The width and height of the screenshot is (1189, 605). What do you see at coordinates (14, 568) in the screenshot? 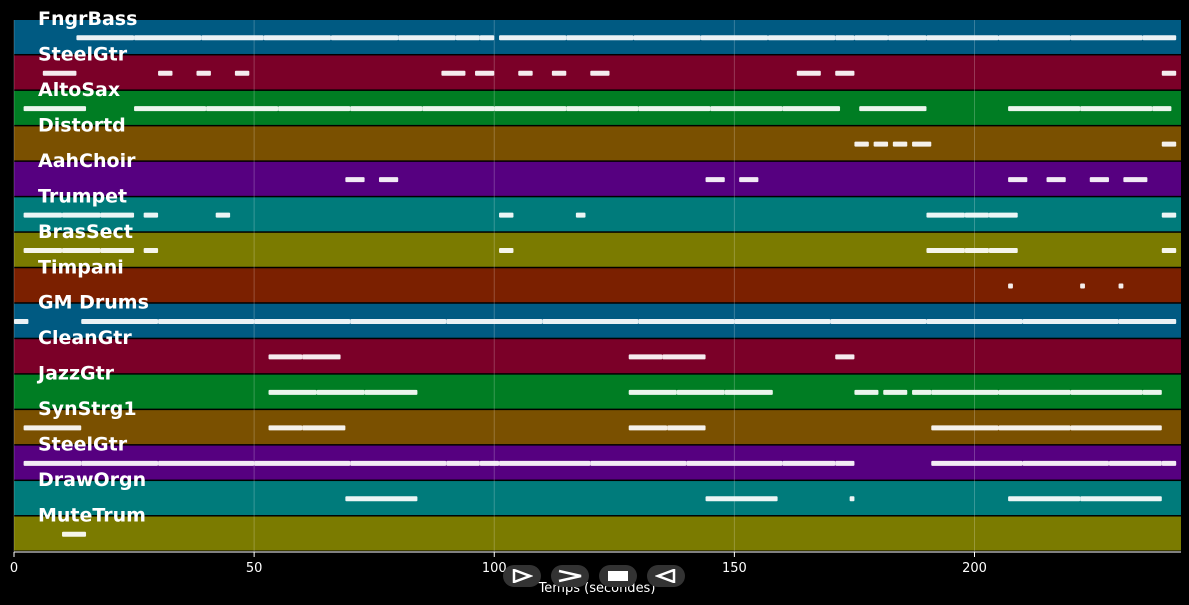
I see `x-tick-label-0: 0` at bounding box center [14, 568].